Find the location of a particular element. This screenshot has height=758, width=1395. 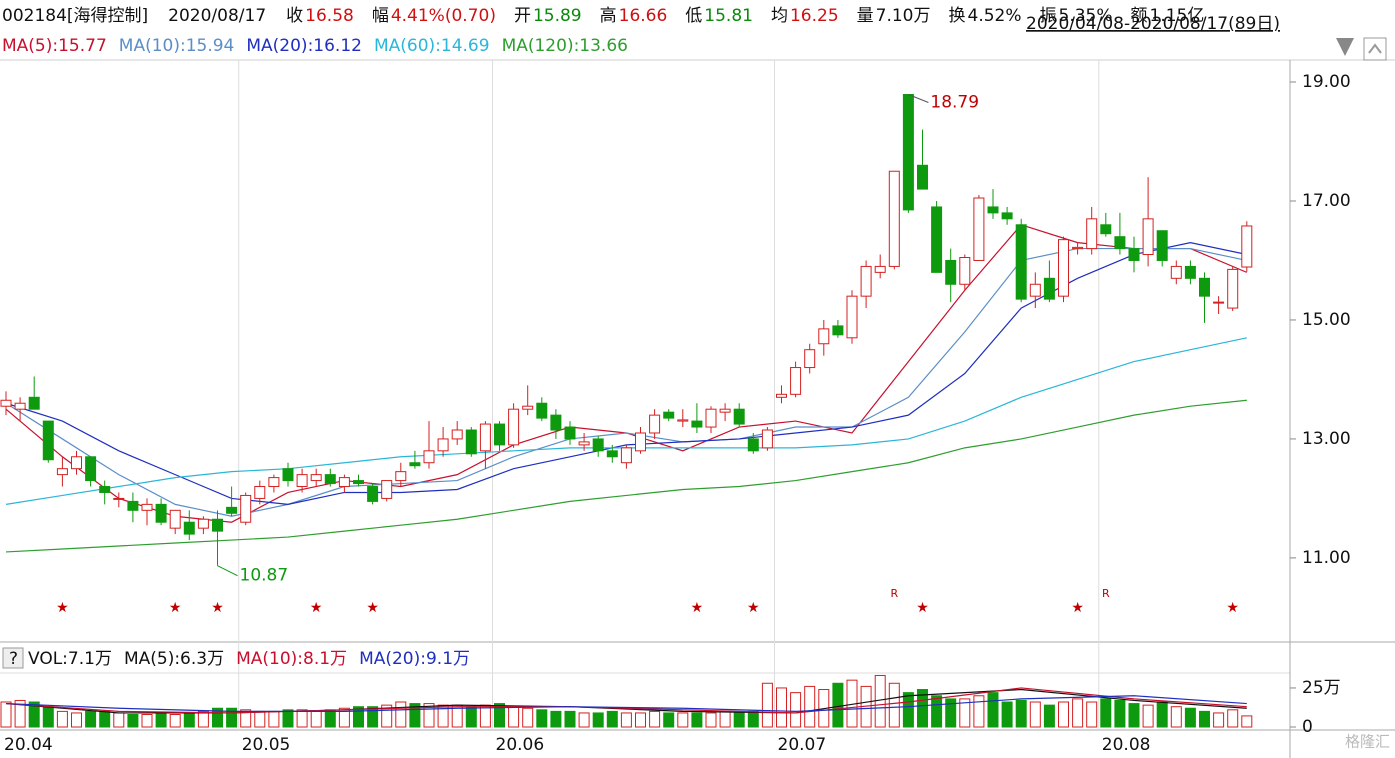

header-value: 16.25 is located at coordinates (814, 16).